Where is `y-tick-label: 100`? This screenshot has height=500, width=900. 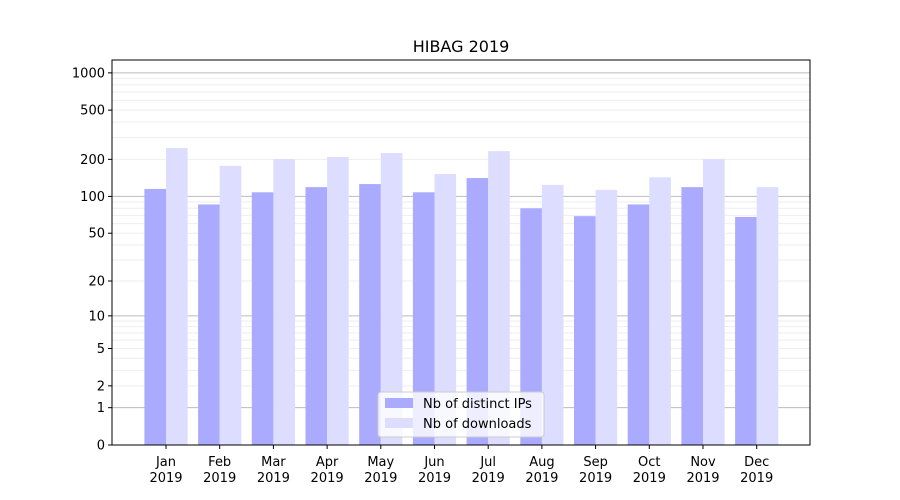
y-tick-label: 100 is located at coordinates (92, 197).